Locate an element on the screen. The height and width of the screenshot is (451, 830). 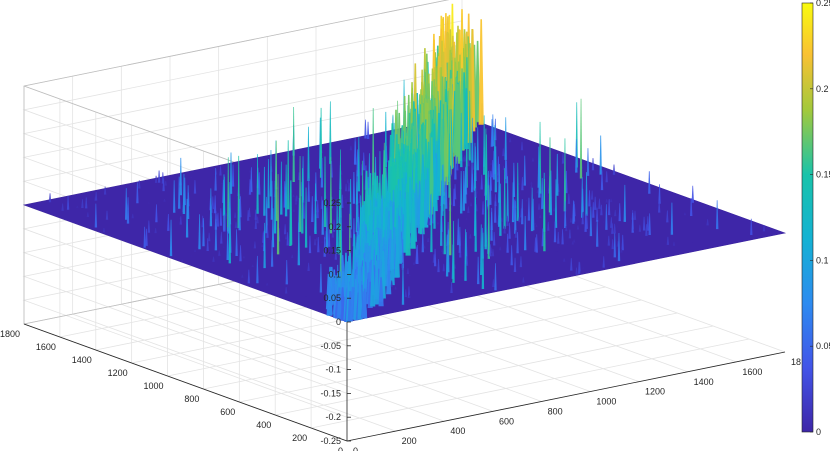
colorbar-gradient is located at coordinates (807, 217).